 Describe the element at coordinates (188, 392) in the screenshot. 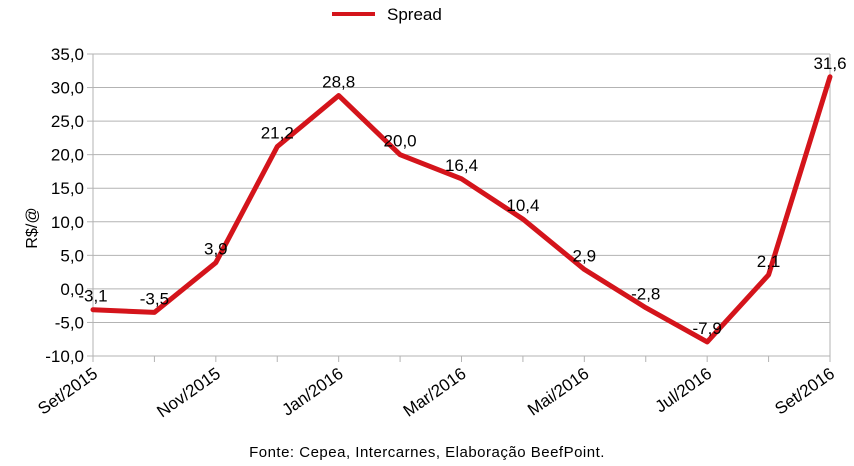

I see `x-tick-label: Nov/2015` at that location.